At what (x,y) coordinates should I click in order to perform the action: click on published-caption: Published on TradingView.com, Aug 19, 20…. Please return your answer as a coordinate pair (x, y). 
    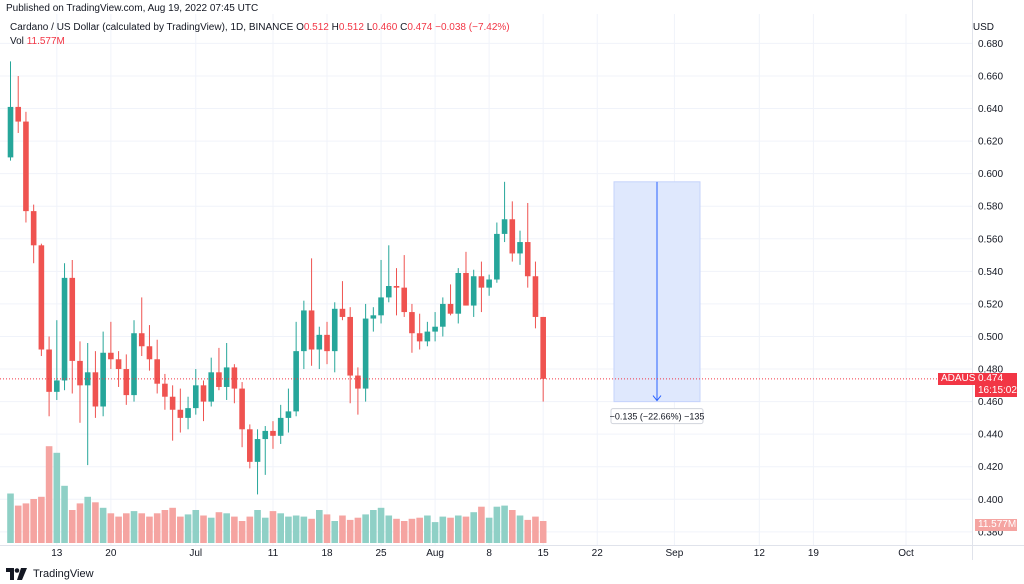
    Looking at the image, I should click on (132, 8).